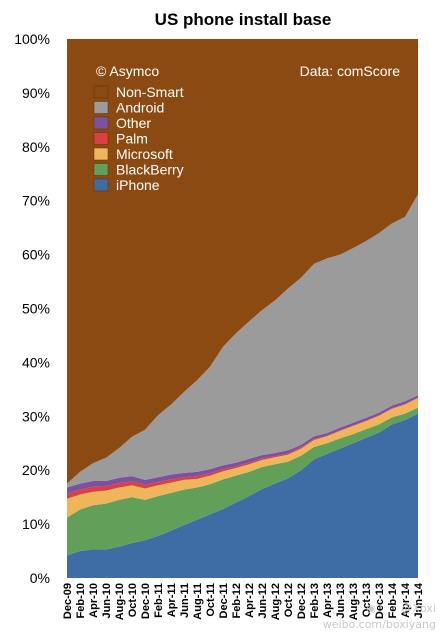 This screenshot has height=638, width=440. What do you see at coordinates (328, 600) in the screenshot?
I see `x-tick-label: Apr-13` at bounding box center [328, 600].